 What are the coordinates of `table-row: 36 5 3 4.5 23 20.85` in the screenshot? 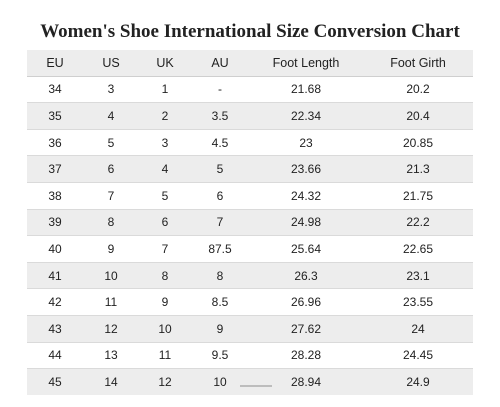 It's located at (250, 143).